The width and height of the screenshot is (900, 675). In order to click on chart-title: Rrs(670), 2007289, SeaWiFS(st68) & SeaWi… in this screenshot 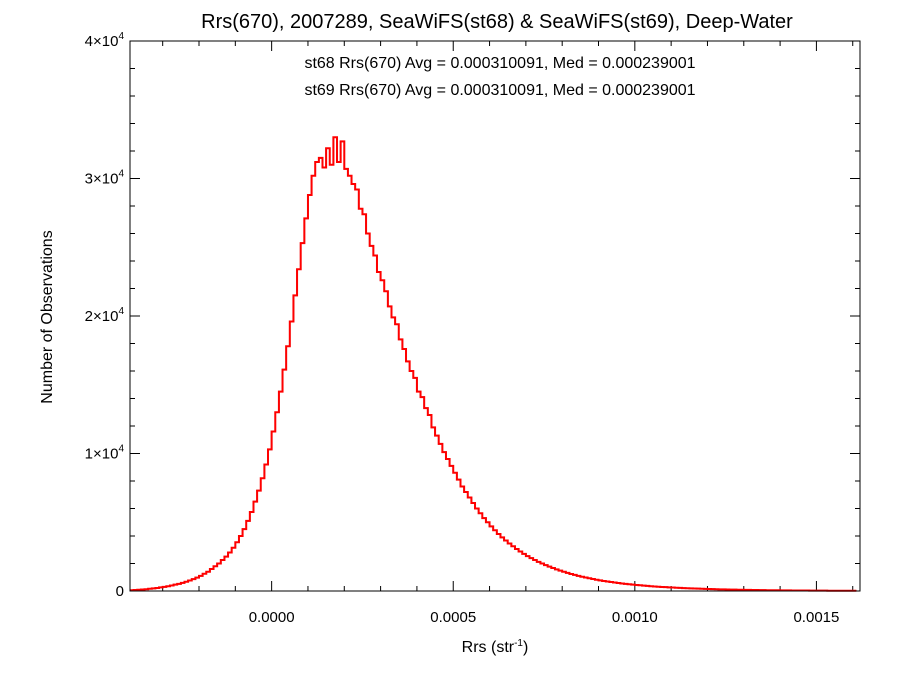, I will do `click(497, 22)`.